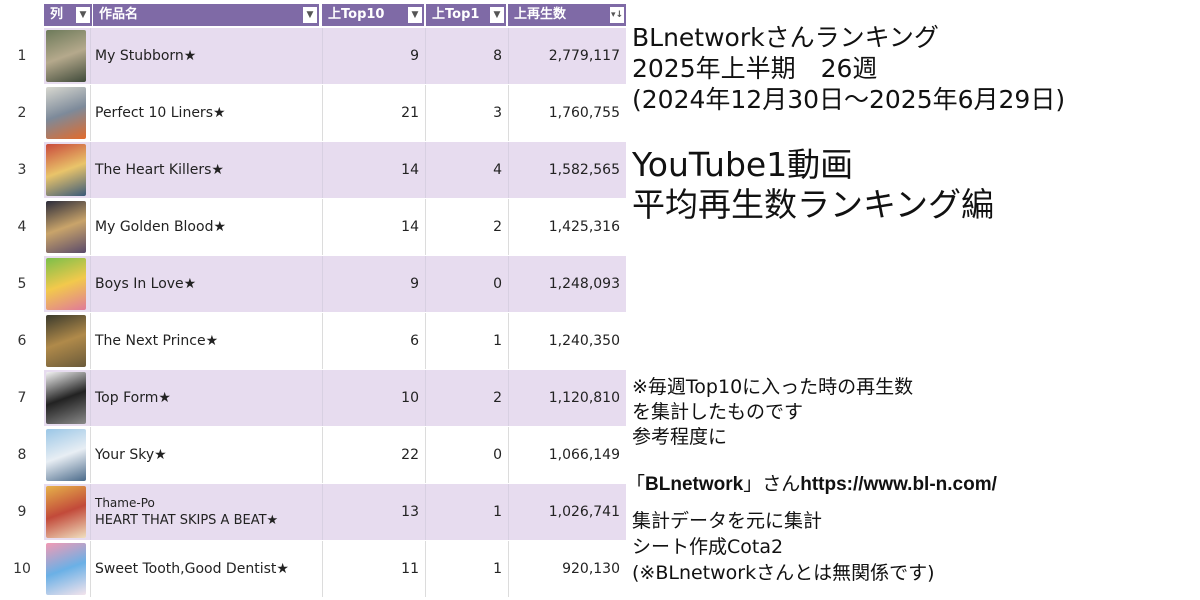 The image size is (1200, 600). Describe the element at coordinates (335, 113) in the screenshot. I see `table-row: Perfect 10 Liners★ 21 3 1,760,755` at that location.